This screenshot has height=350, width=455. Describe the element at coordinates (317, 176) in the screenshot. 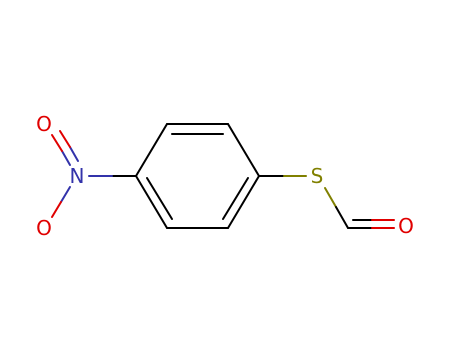

I see `atom-label: S` at that location.